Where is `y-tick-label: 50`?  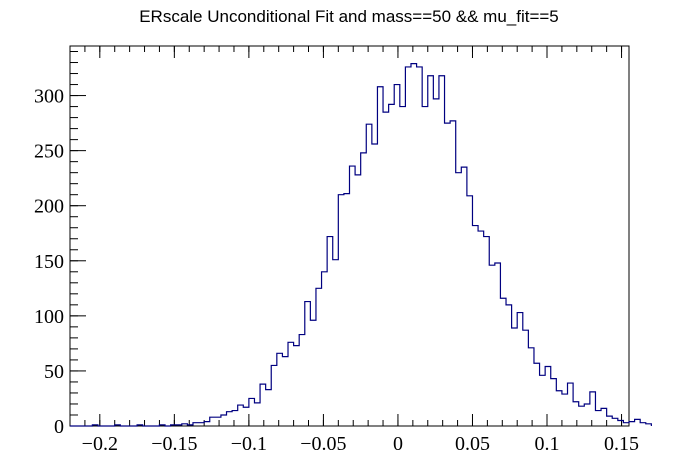 y-tick-label: 50 is located at coordinates (54, 372).